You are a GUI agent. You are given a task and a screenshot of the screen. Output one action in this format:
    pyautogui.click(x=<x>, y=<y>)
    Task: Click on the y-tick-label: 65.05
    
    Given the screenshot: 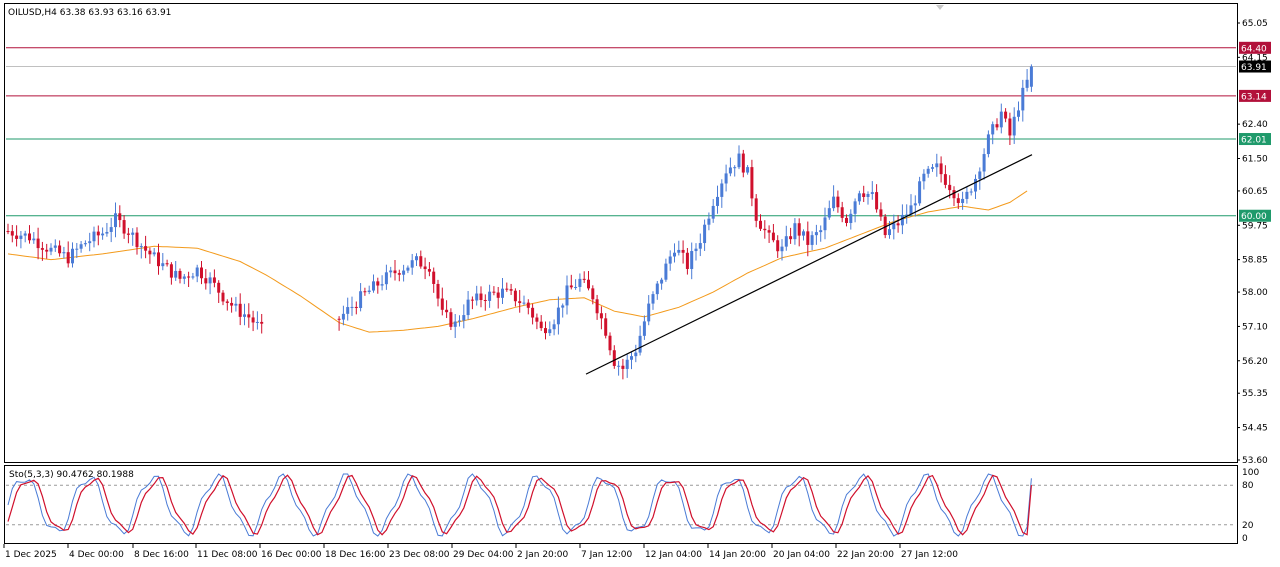 What is the action you would take?
    pyautogui.click(x=1255, y=24)
    